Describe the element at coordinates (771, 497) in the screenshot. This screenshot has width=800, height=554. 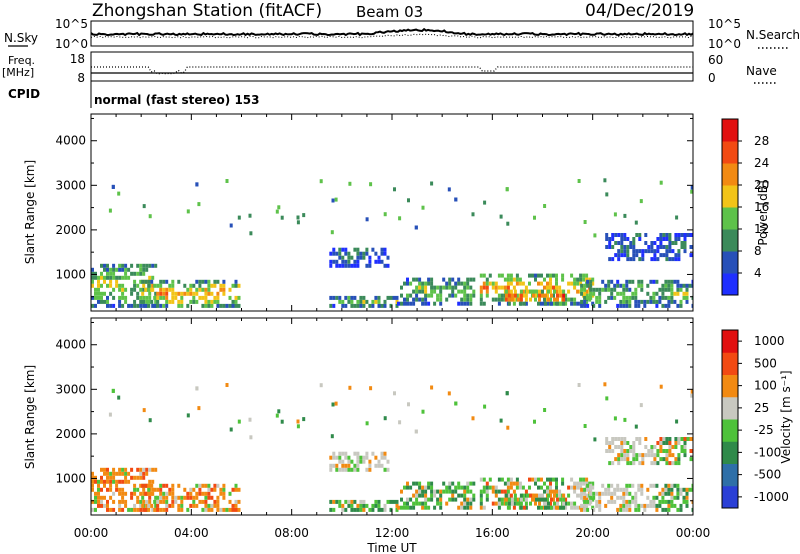
I see `colorbar-tick-label: -1000` at that location.